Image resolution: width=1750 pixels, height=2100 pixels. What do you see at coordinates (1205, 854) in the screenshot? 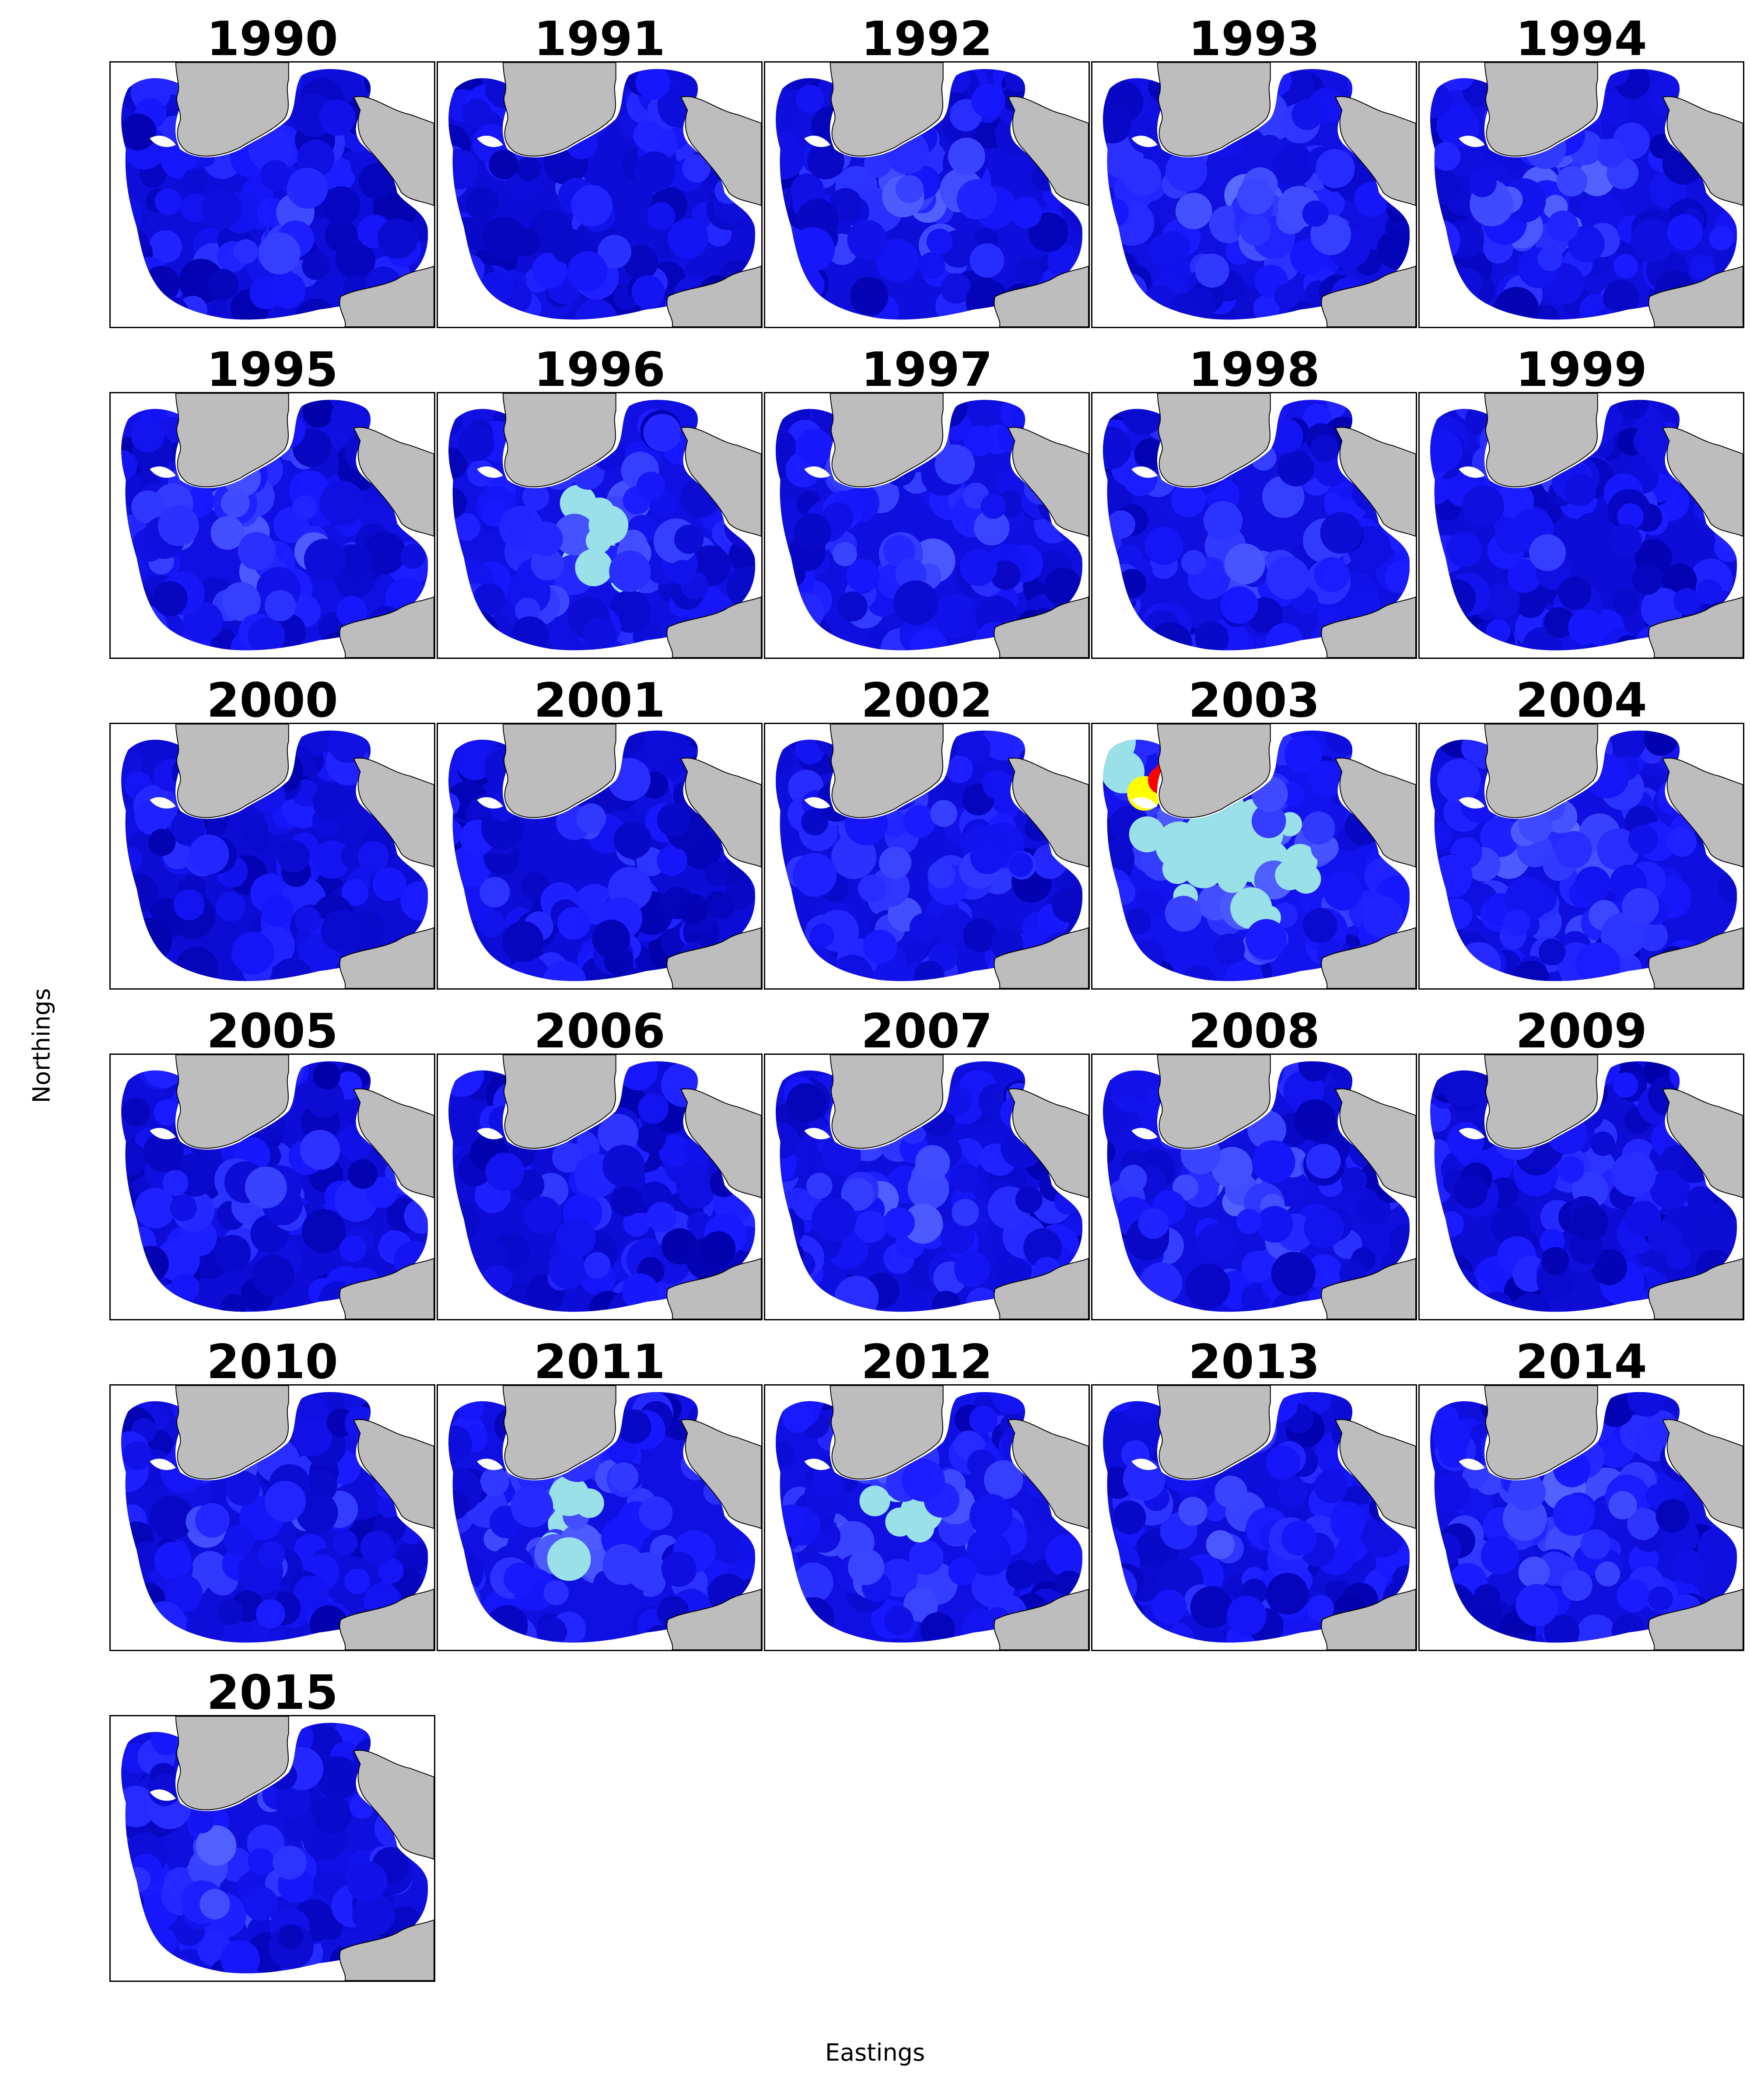
I see `hotspot-cell` at bounding box center [1205, 854].